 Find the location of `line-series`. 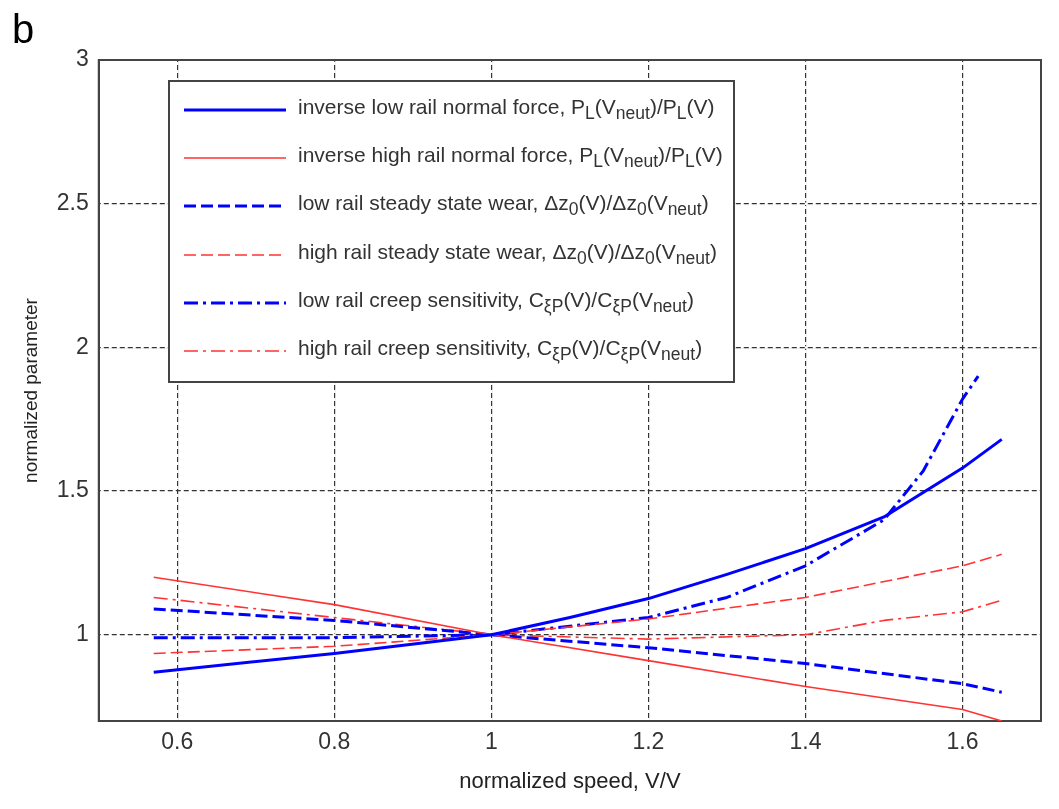

line-series is located at coordinates (577, 604).